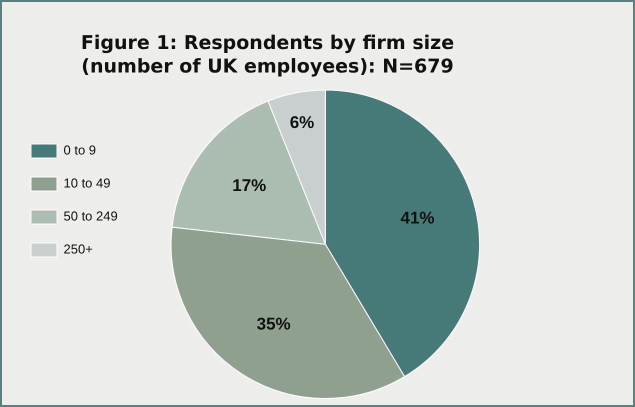 Image resolution: width=635 pixels, height=407 pixels. Describe the element at coordinates (273, 324) in the screenshot. I see `data-label: 35%` at that location.